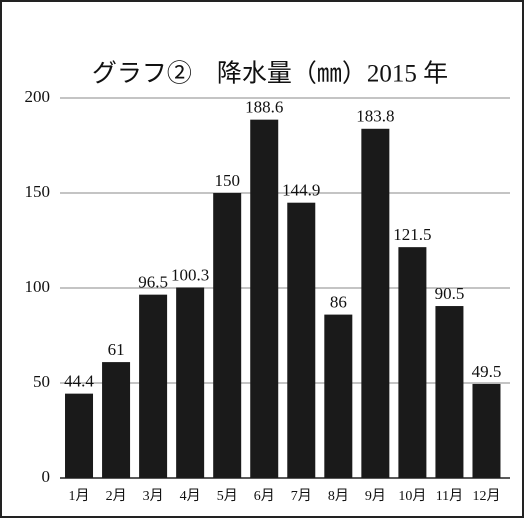 This screenshot has height=518, width=524. What do you see at coordinates (375, 496) in the screenshot?
I see `x-tick-label: 9月` at bounding box center [375, 496].